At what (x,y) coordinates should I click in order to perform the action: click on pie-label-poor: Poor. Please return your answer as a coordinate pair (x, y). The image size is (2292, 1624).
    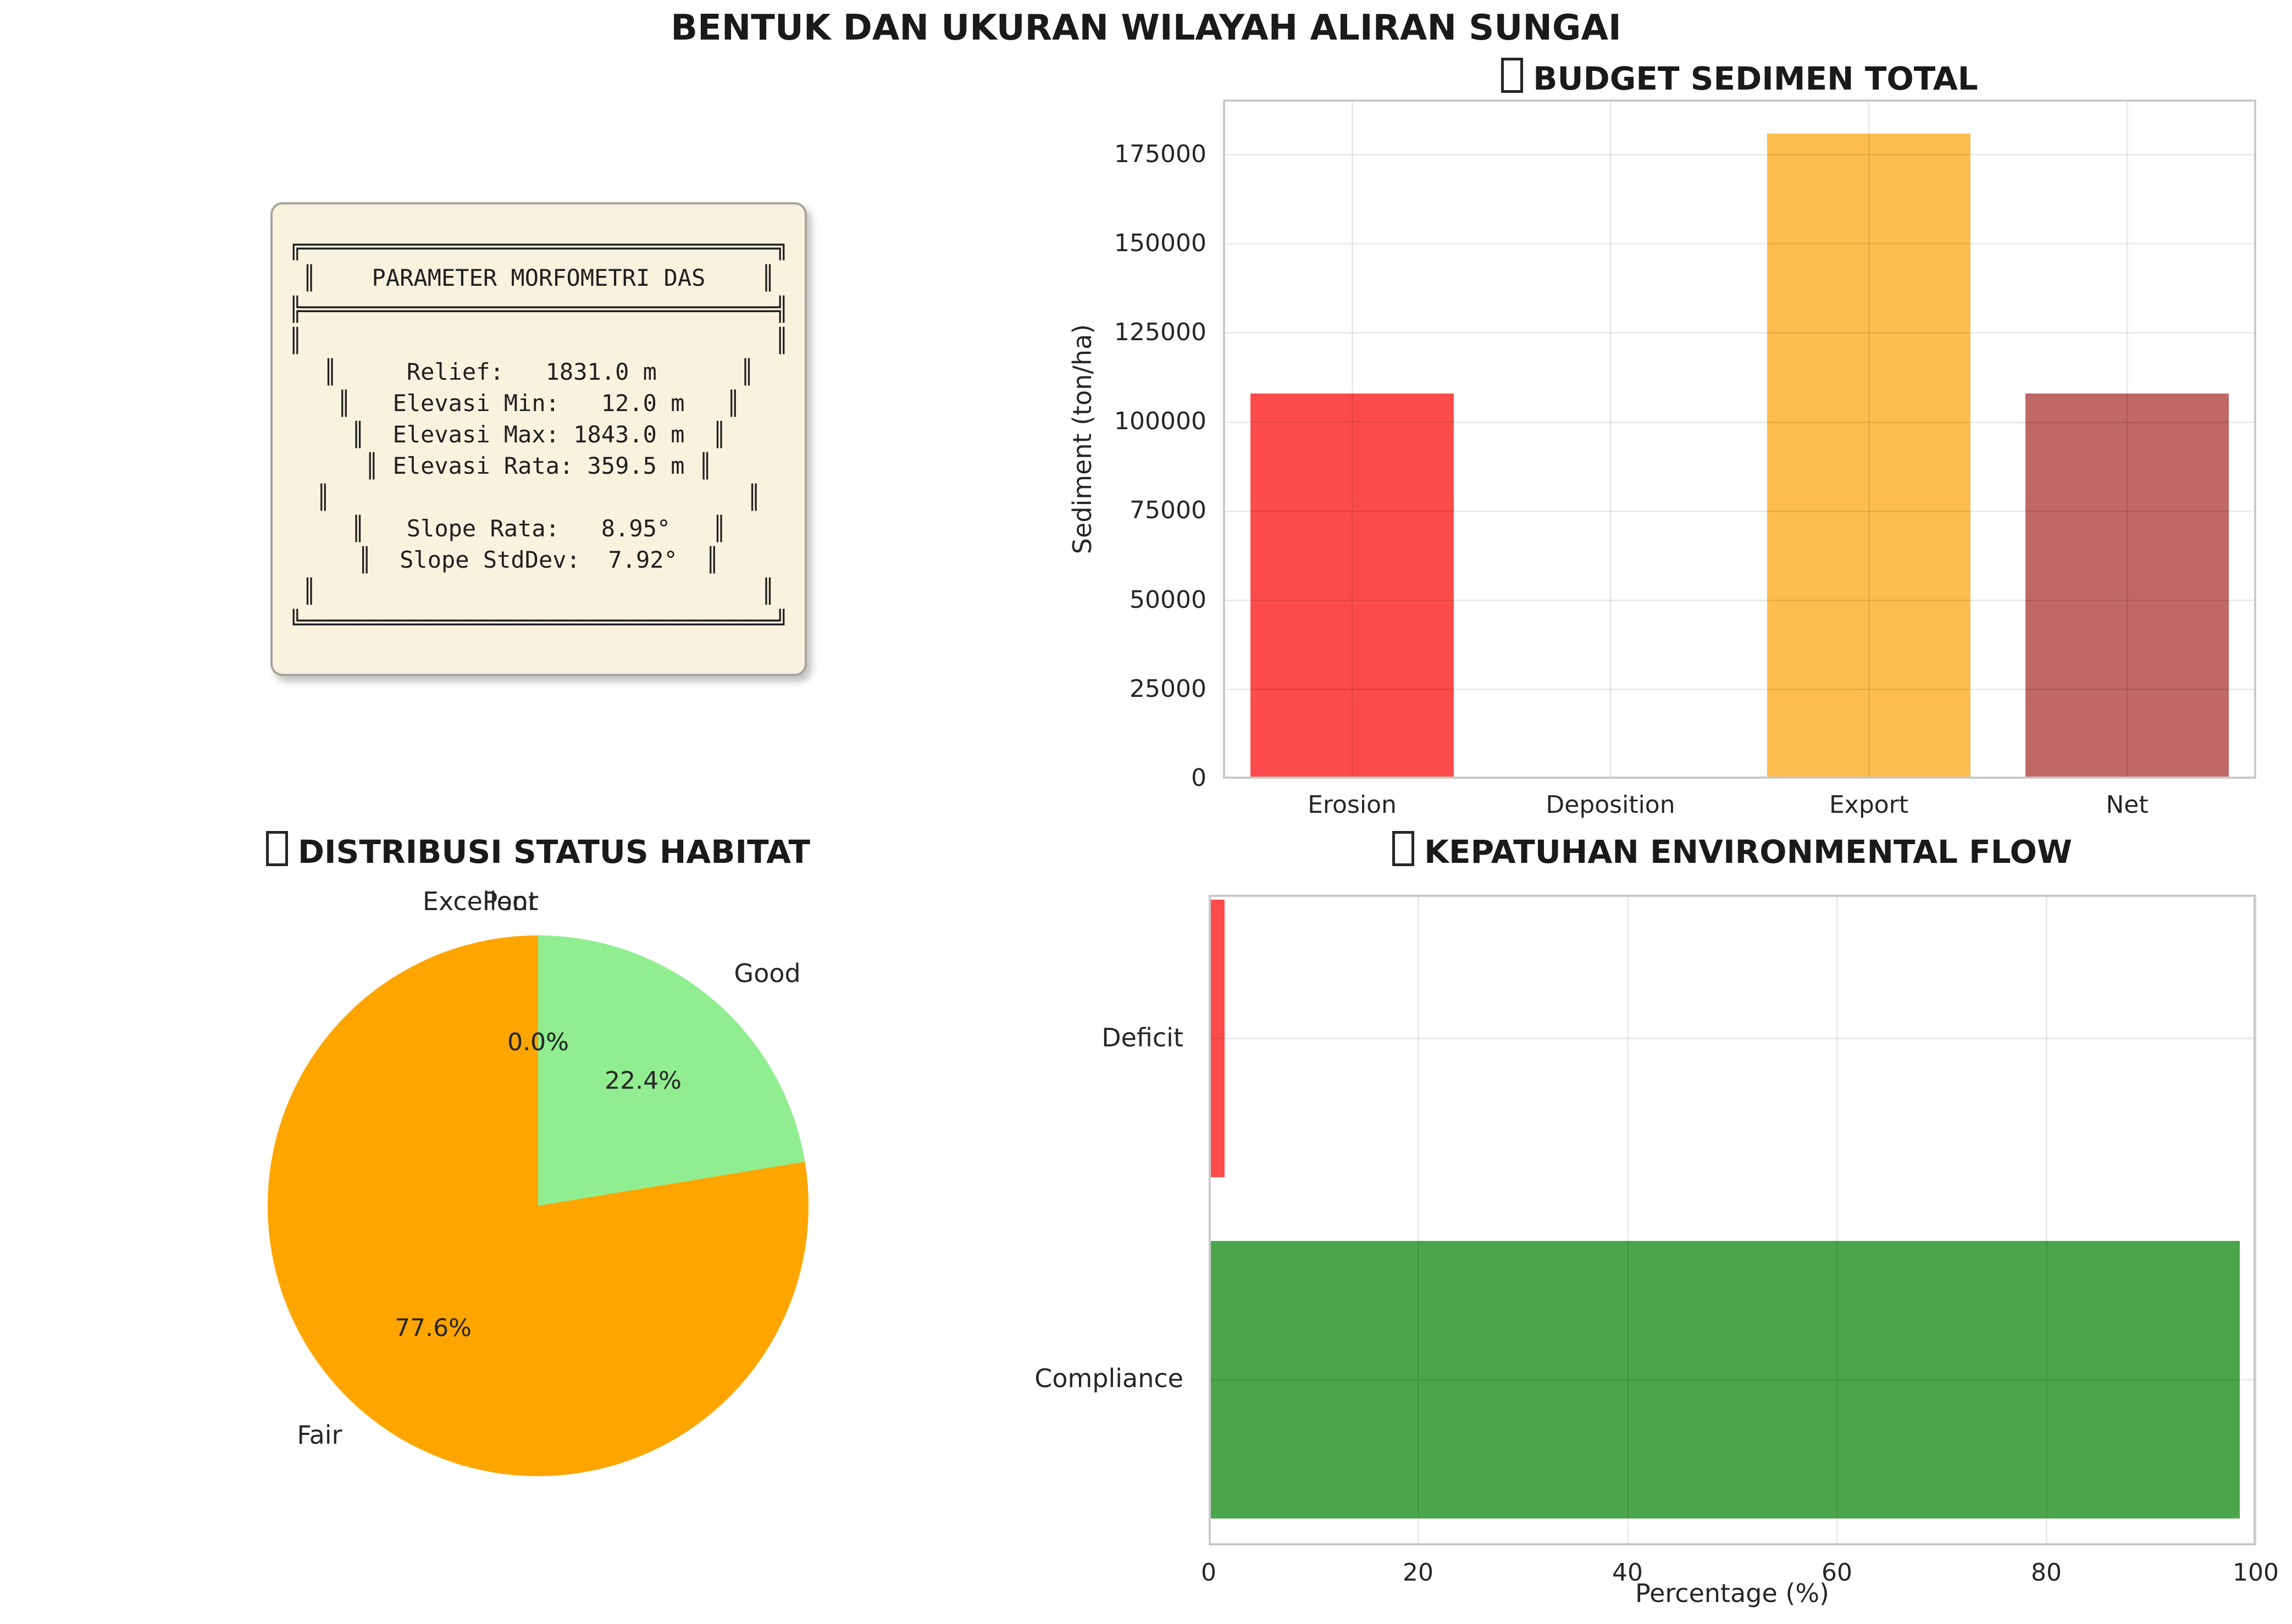
    Looking at the image, I should click on (510, 901).